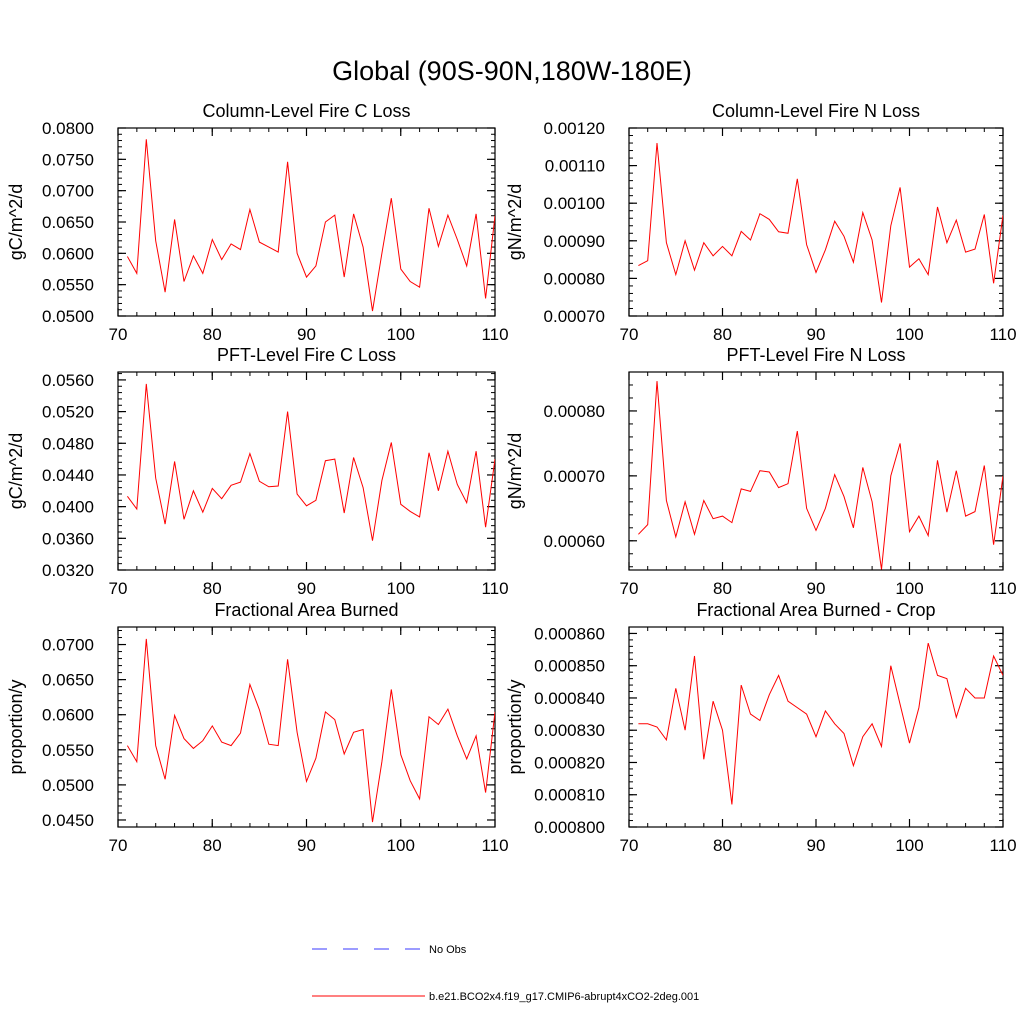 The image size is (1024, 1024). I want to click on y-tick-label: 0.00090, so click(574, 241).